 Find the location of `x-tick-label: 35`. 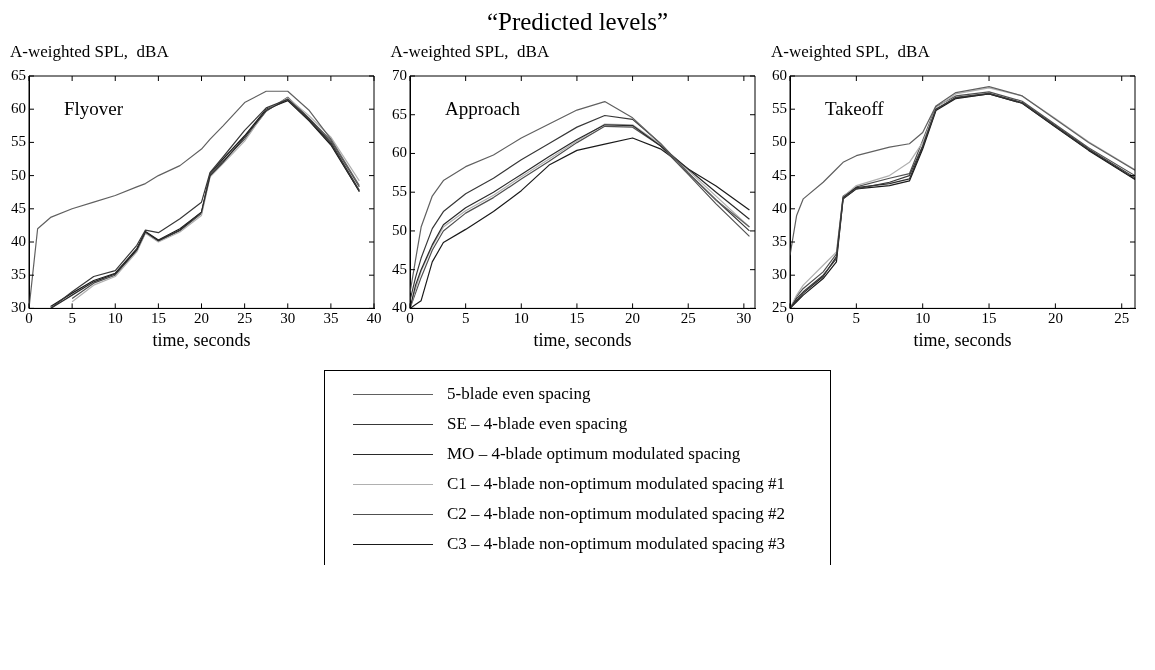

x-tick-label: 35 is located at coordinates (331, 318).